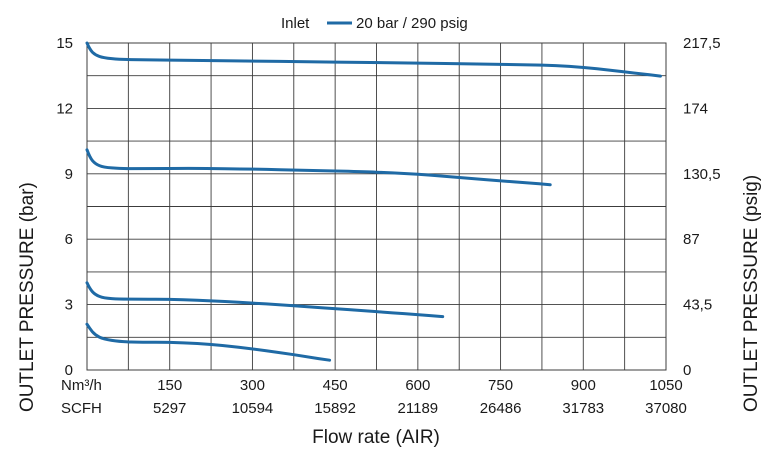 The height and width of the screenshot is (450, 761). Describe the element at coordinates (253, 408) in the screenshot. I see `x-tick-label: 10594` at that location.